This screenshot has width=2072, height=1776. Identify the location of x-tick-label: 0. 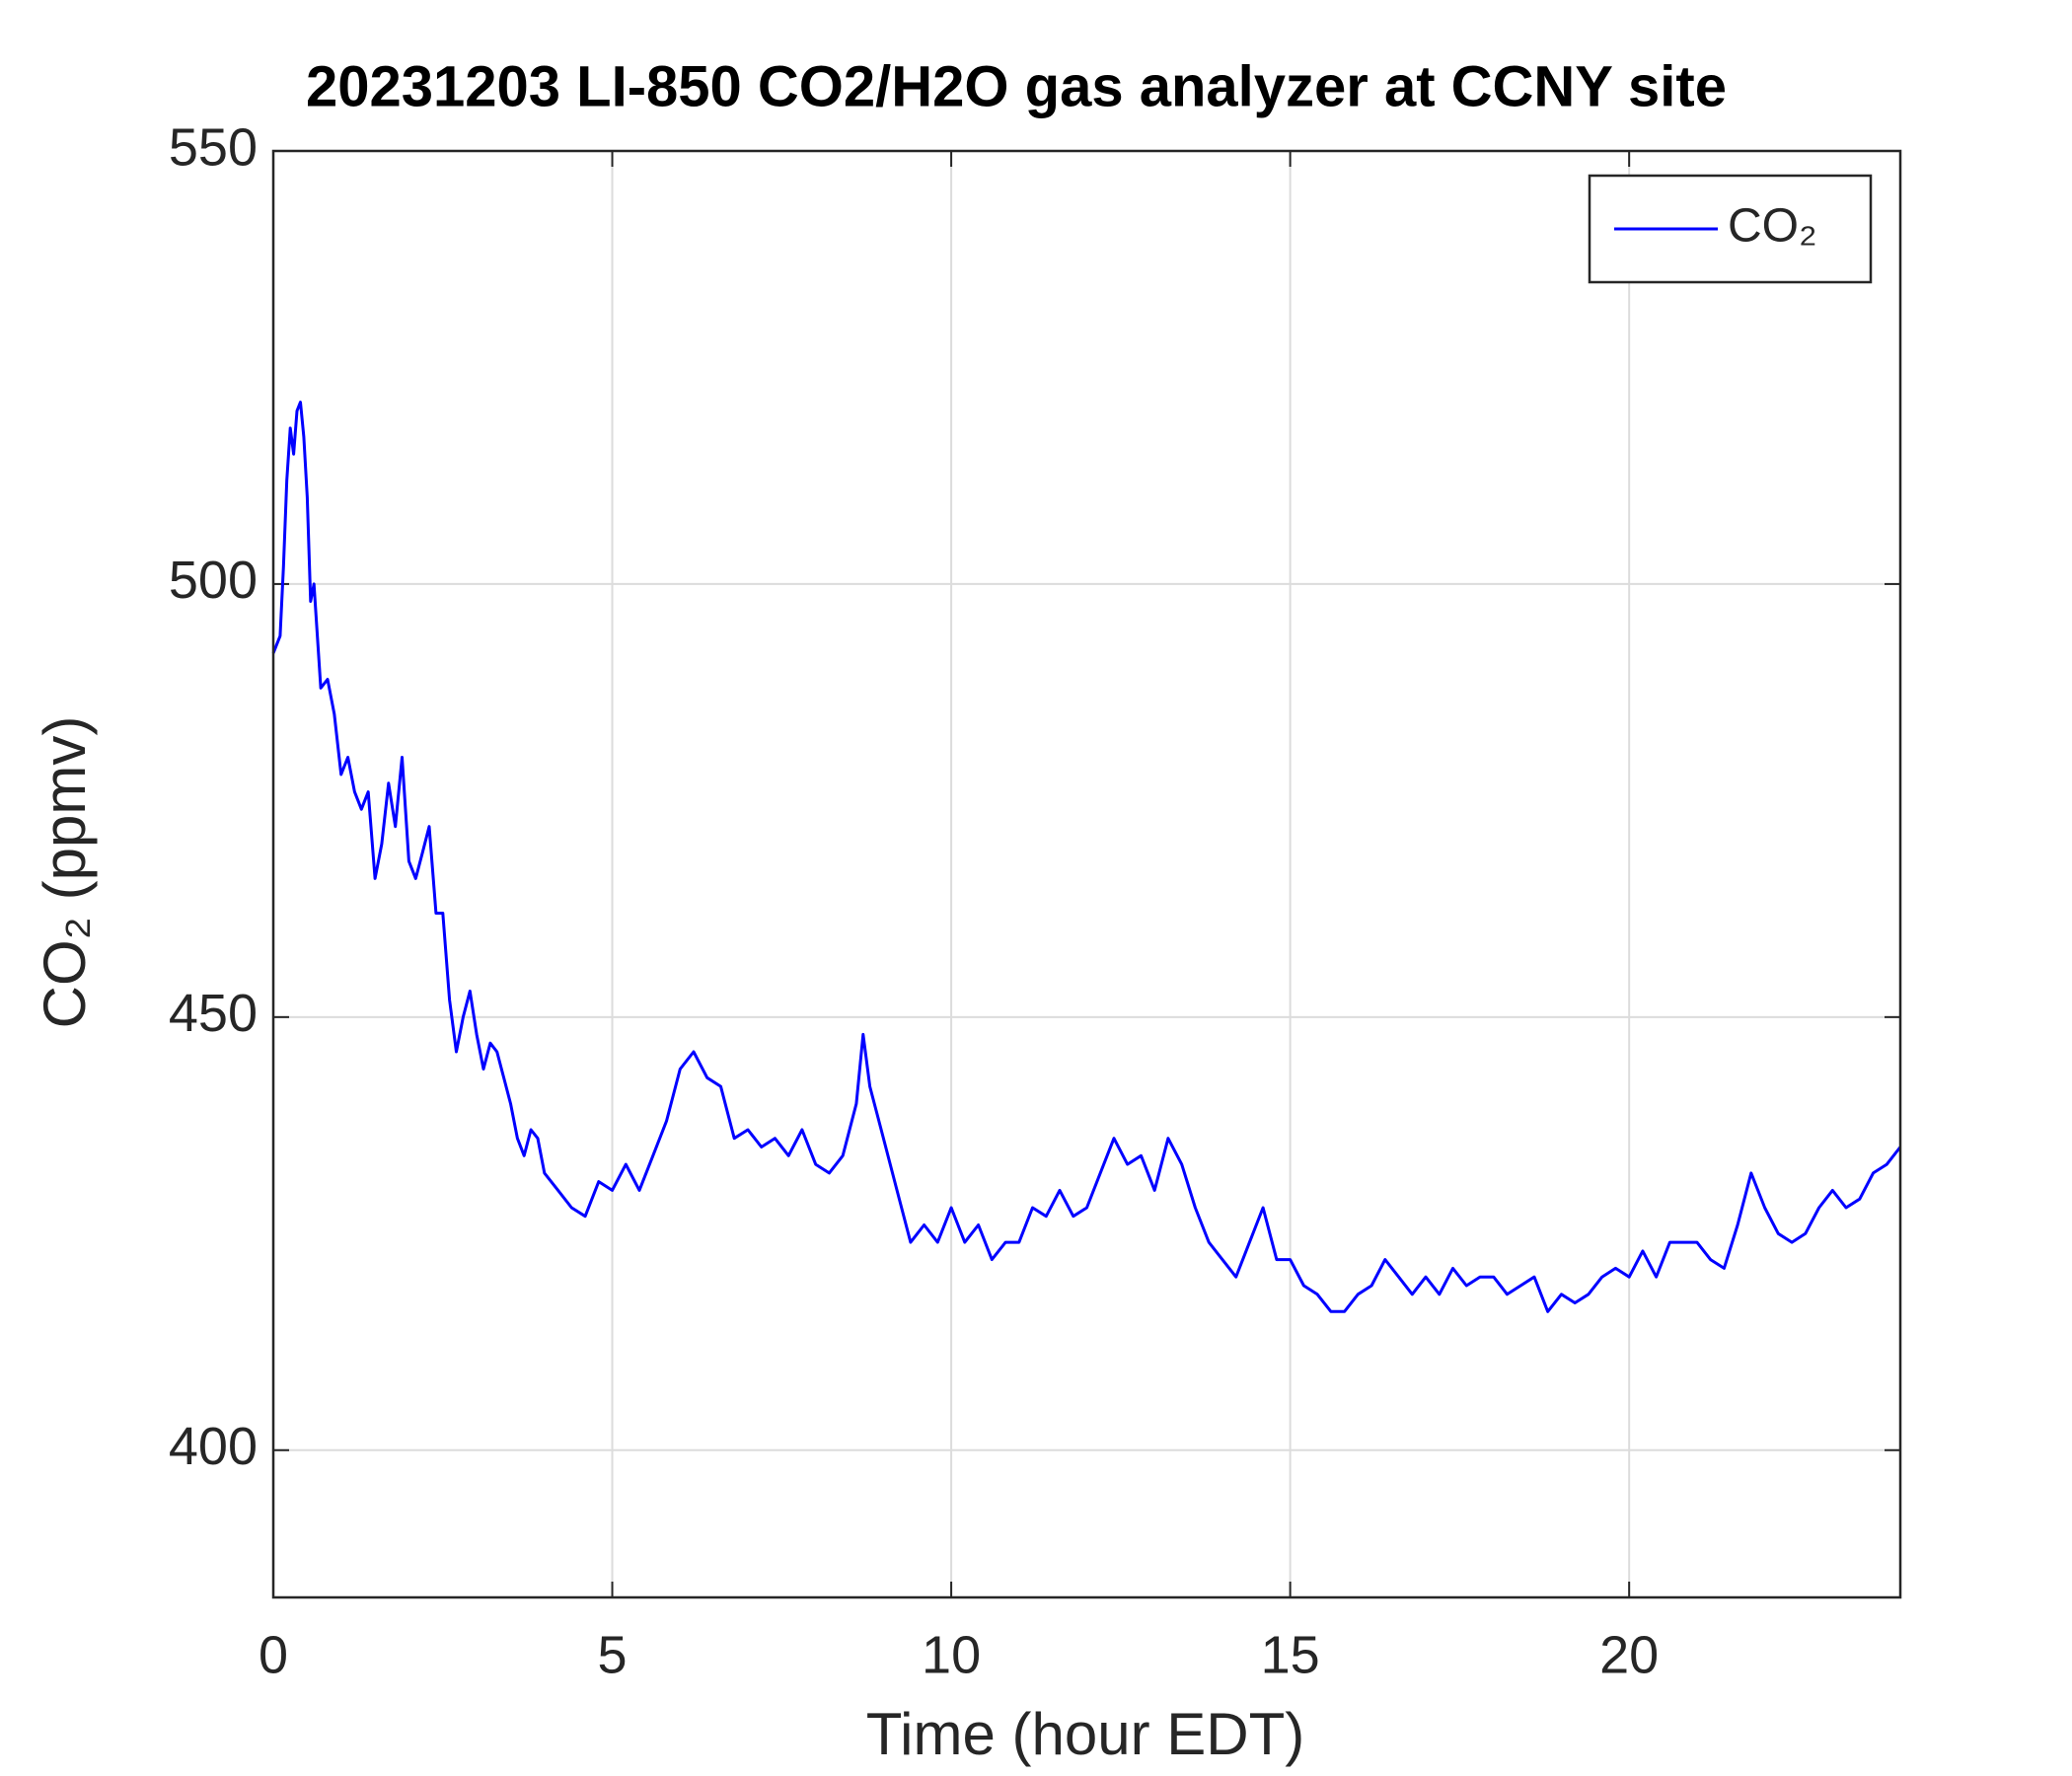
(274, 1655).